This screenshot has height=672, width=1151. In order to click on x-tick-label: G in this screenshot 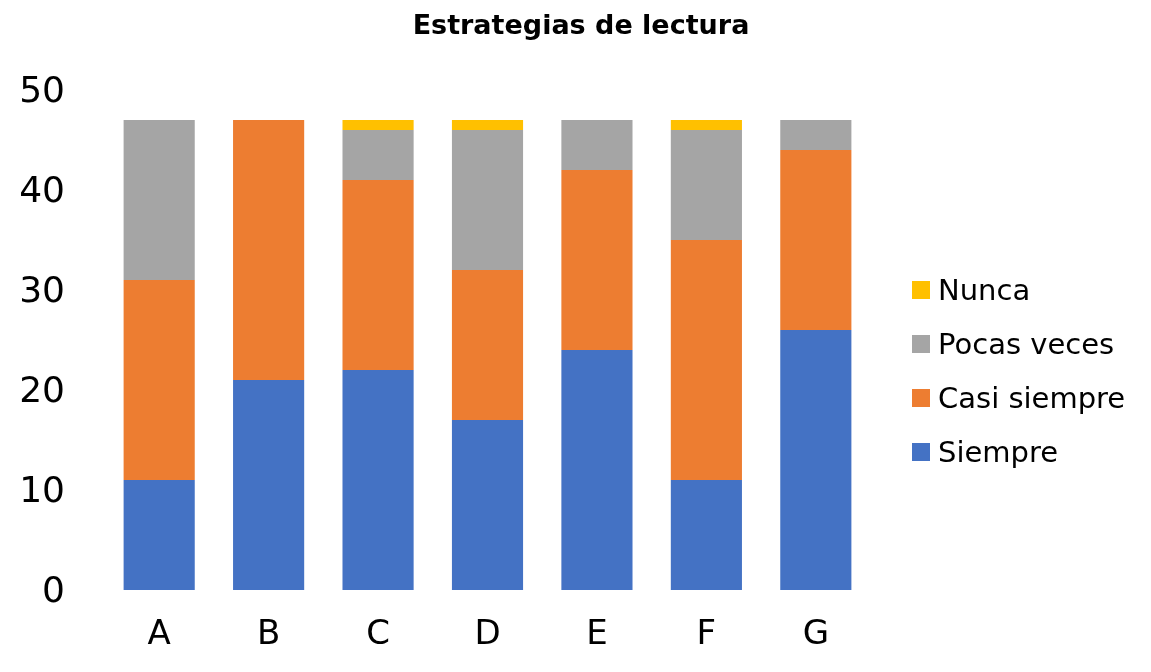, I will do `click(816, 632)`.